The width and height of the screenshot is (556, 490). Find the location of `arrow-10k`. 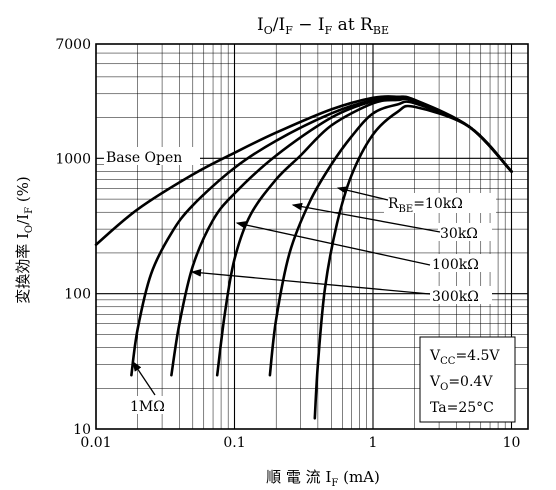

arrow-10k is located at coordinates (362, 193).